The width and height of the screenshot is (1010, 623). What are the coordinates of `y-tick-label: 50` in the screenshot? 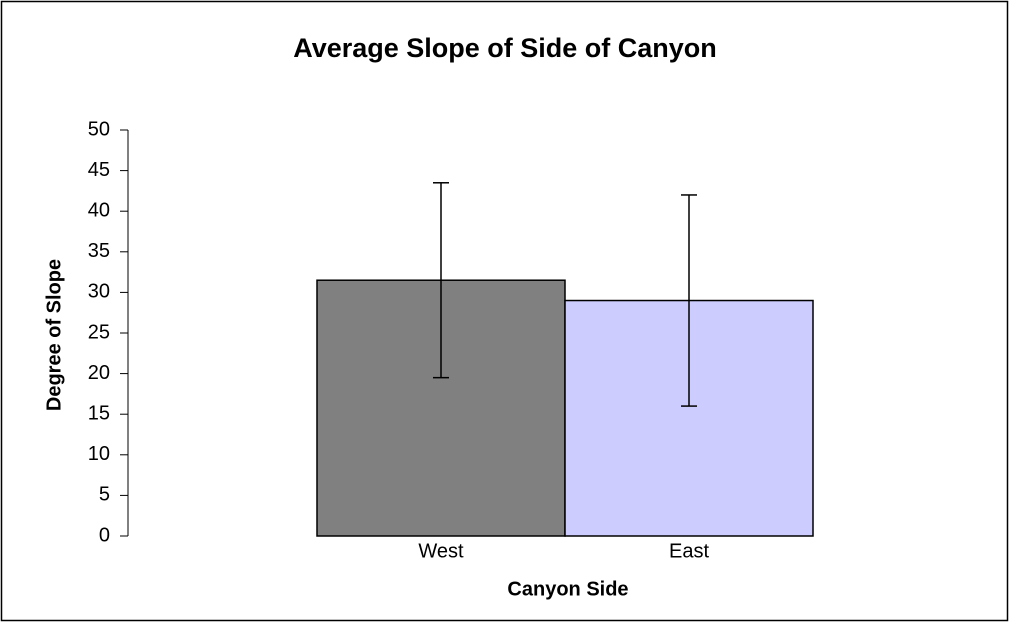 It's located at (99, 129).